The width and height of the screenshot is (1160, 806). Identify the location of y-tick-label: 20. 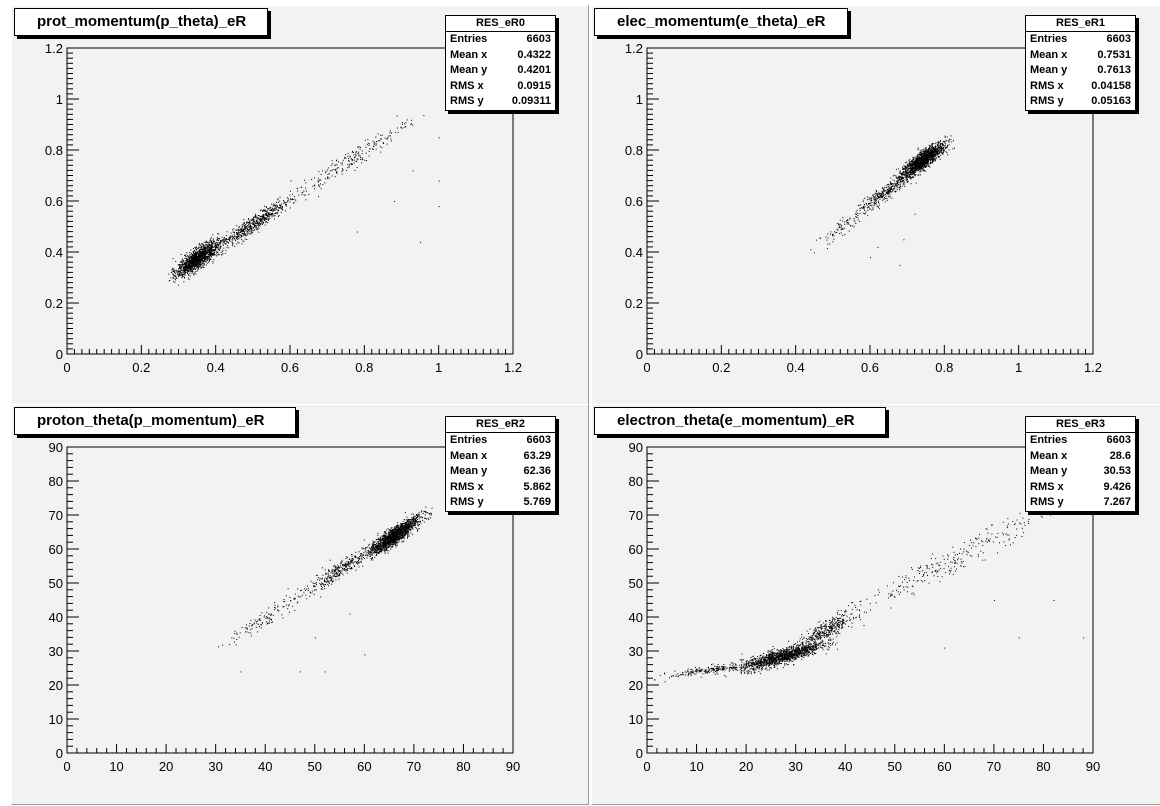
(56, 685).